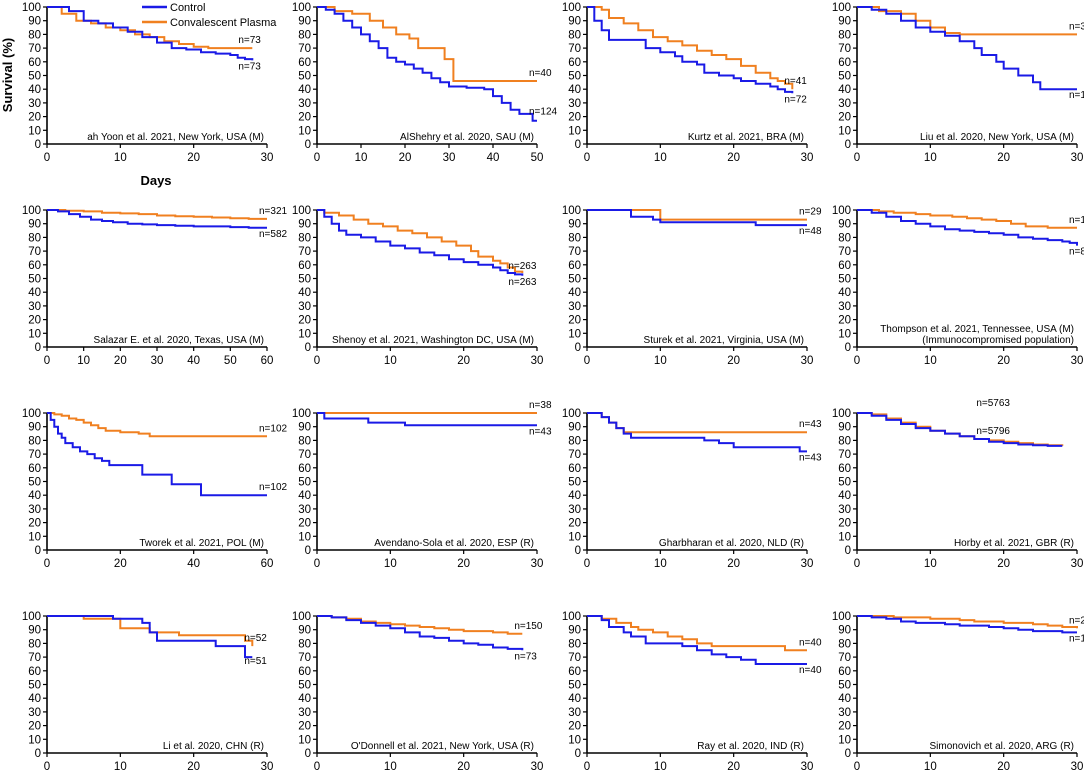  What do you see at coordinates (750, 746) in the screenshot?
I see `panel-caption: Ray et al. 2020, IND (R)` at bounding box center [750, 746].